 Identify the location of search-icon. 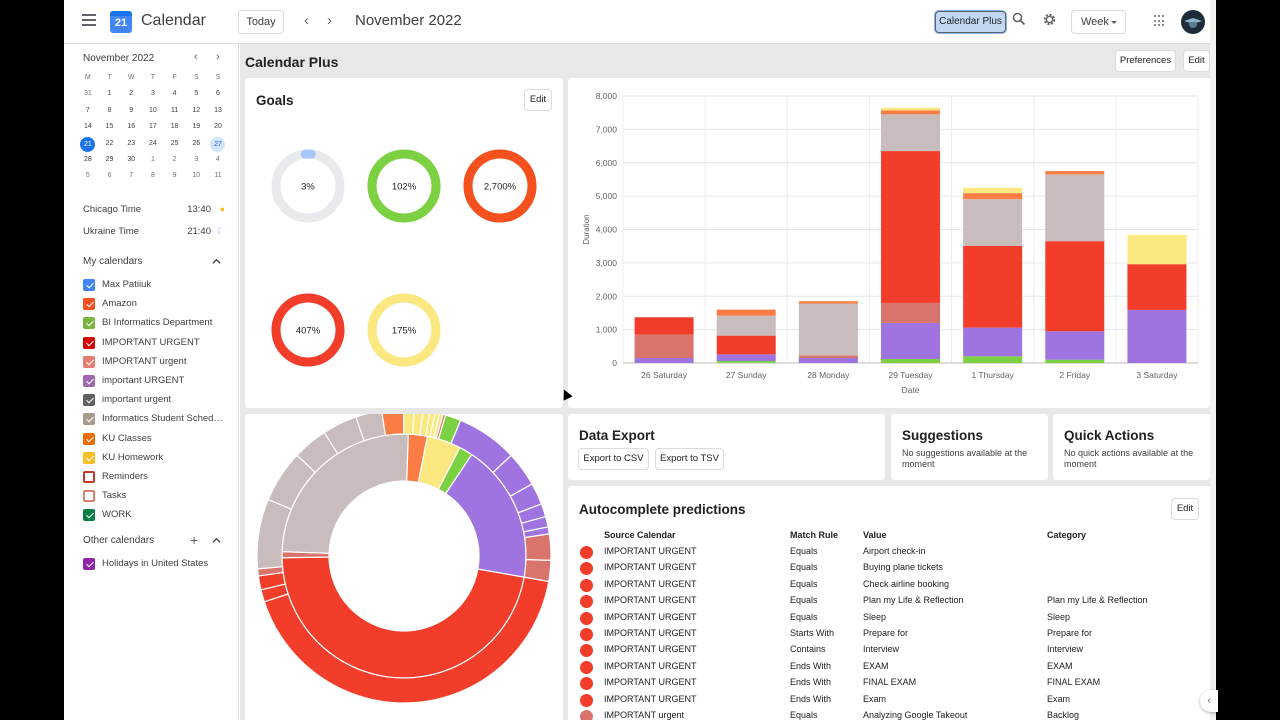
(1019, 19).